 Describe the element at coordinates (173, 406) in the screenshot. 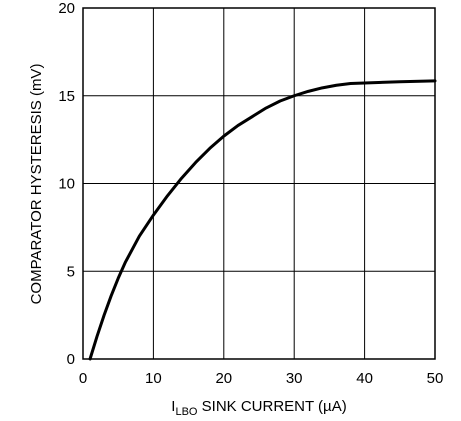

I see `x-axis-label-main: I` at that location.